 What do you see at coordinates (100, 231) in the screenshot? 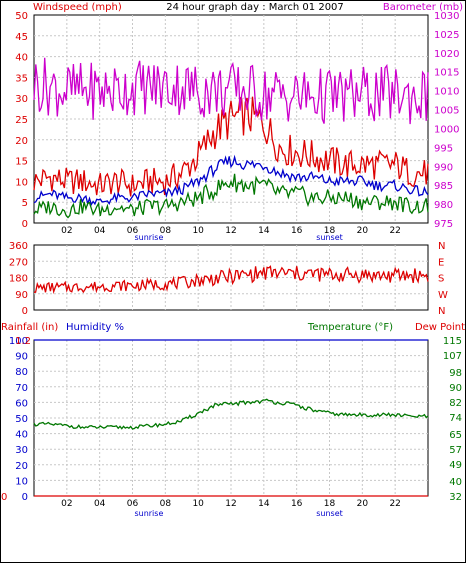
I see `wind-xtick-label: 04` at bounding box center [100, 231].